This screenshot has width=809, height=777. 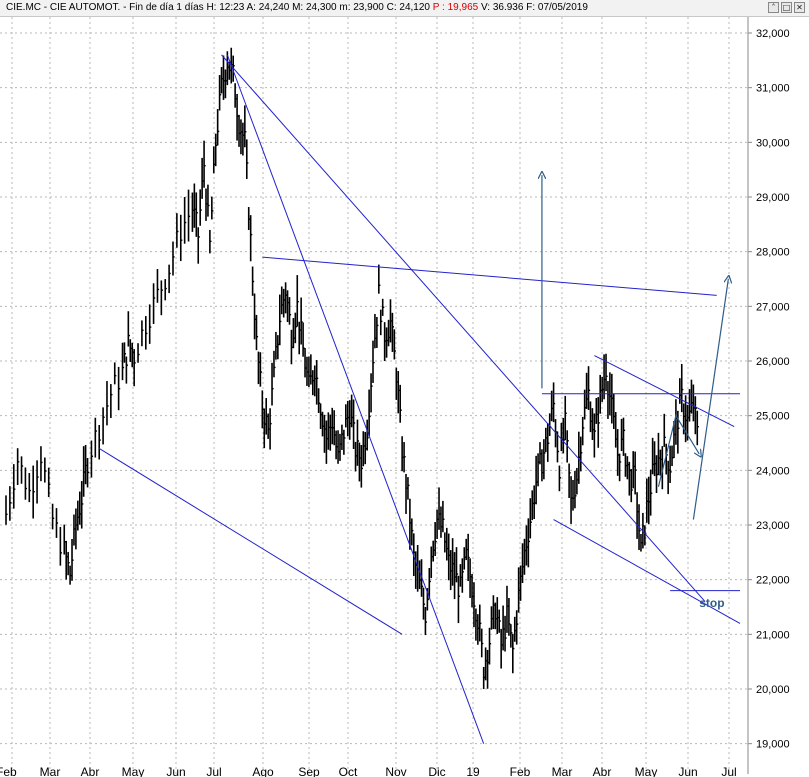 I want to click on y-tick-label: 21,000, so click(x=773, y=635).